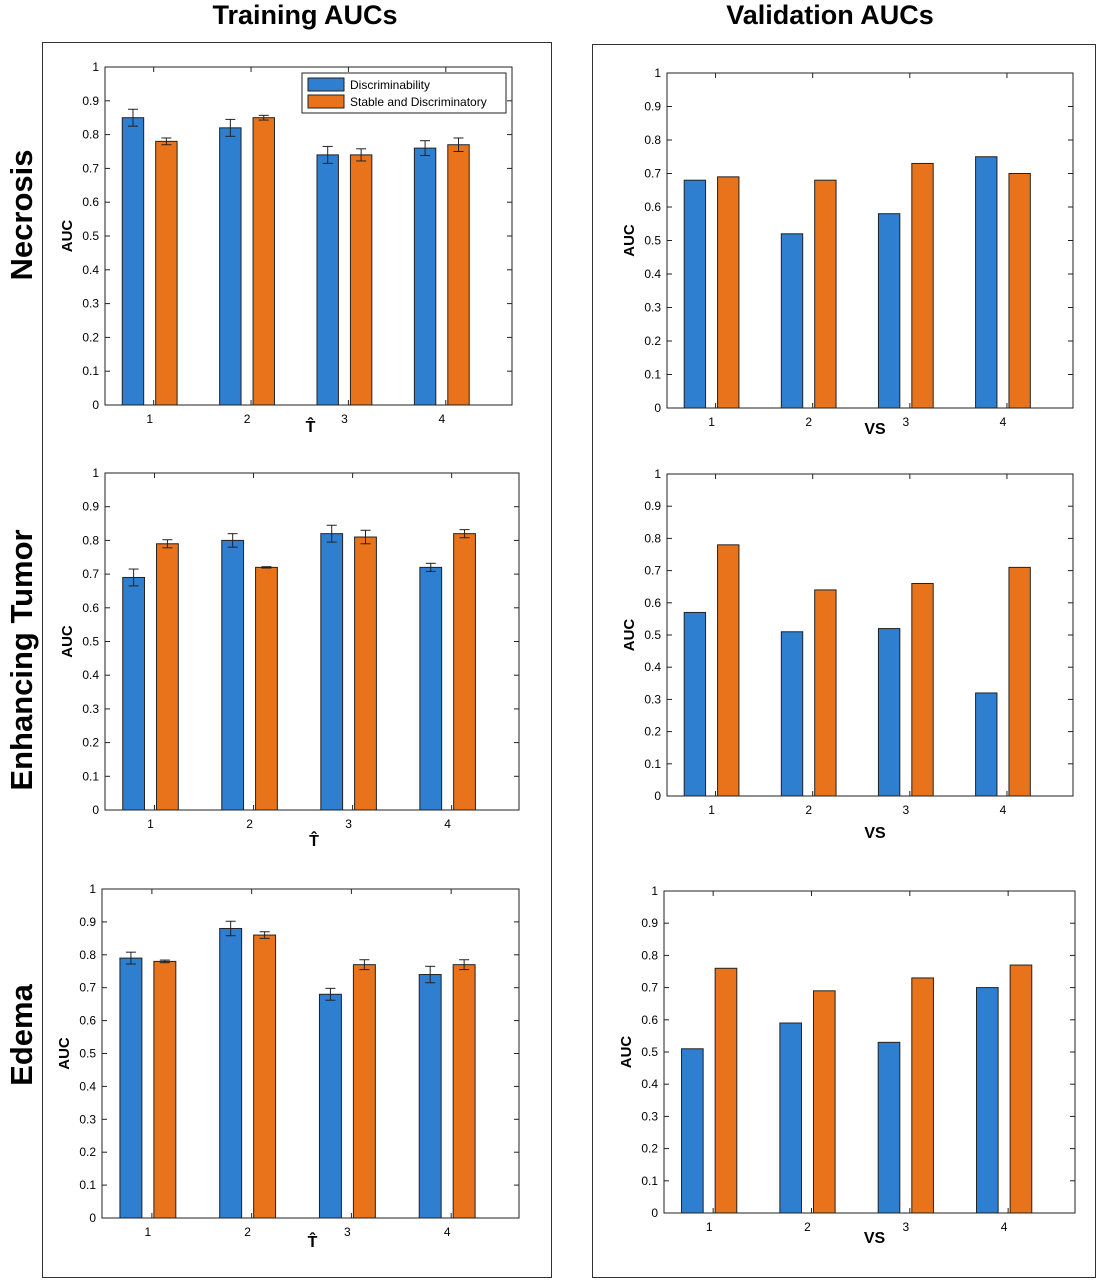  What do you see at coordinates (652, 667) in the screenshot?
I see `y-tick-label: 0.4` at bounding box center [652, 667].